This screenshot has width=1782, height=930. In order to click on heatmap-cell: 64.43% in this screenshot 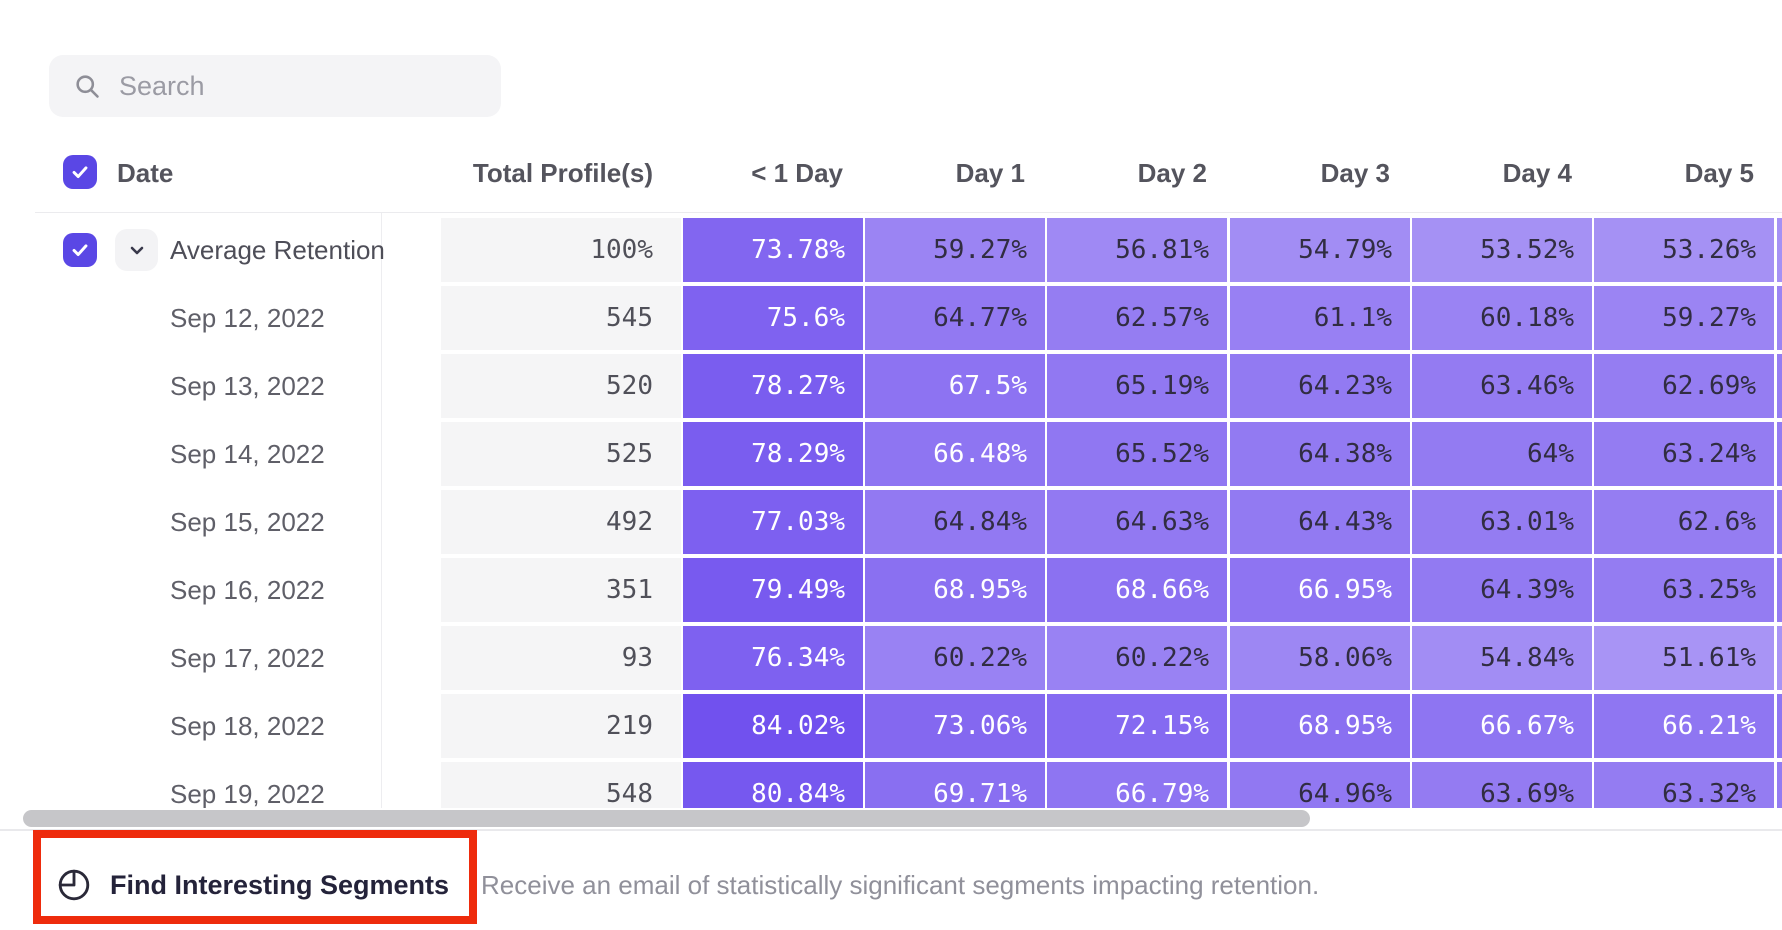, I will do `click(1320, 522)`.